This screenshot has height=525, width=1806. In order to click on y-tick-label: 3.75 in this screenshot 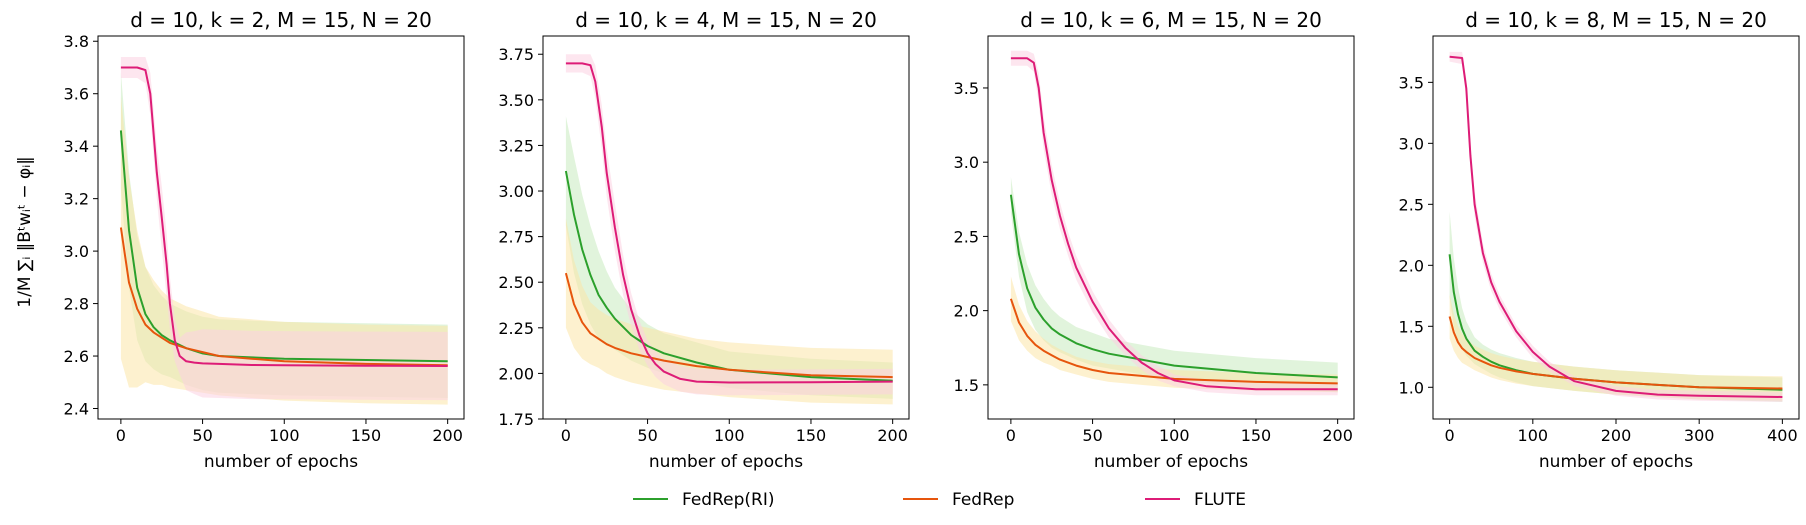, I will do `click(516, 54)`.